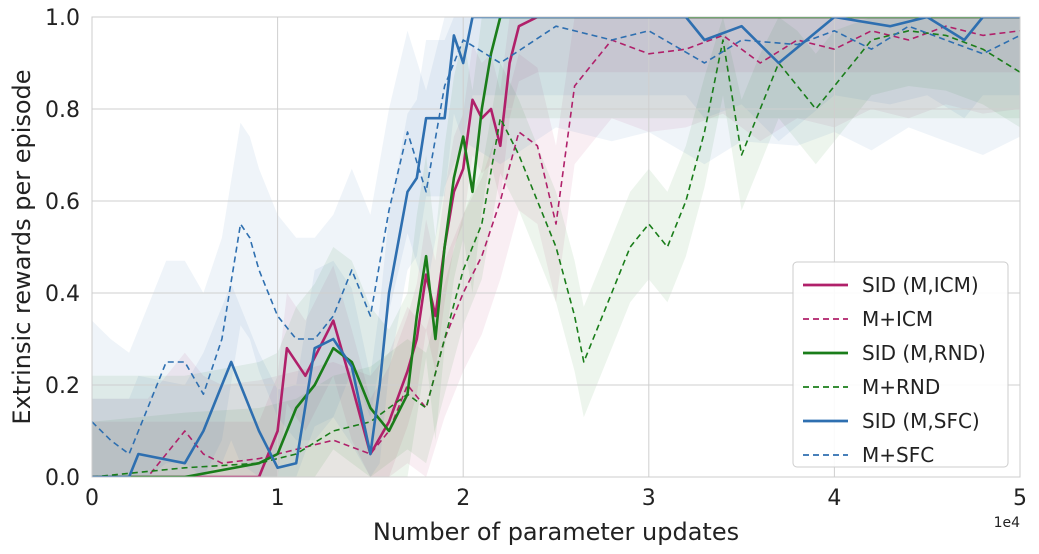  What do you see at coordinates (62, 386) in the screenshot?
I see `y-tick-label: 0.2` at bounding box center [62, 386].